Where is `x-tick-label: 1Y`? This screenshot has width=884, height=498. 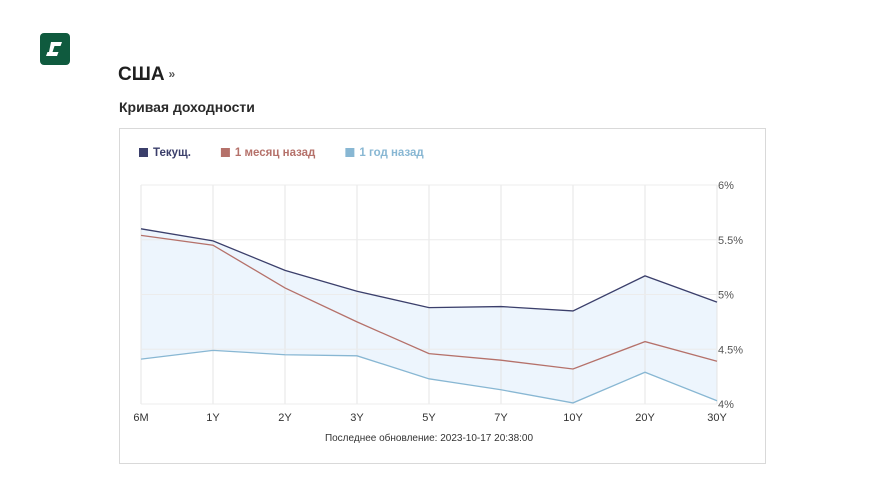
x-tick-label: 1Y is located at coordinates (213, 418).